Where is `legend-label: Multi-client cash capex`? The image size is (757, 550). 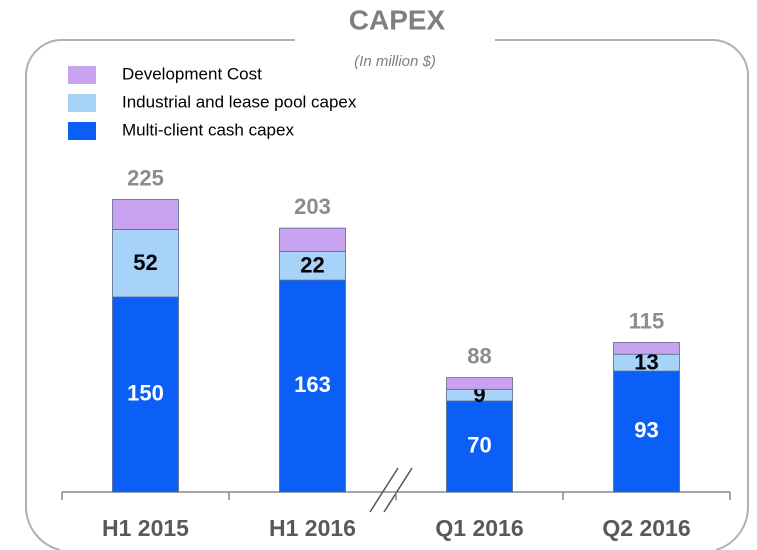
legend-label: Multi-client cash capex is located at coordinates (208, 129).